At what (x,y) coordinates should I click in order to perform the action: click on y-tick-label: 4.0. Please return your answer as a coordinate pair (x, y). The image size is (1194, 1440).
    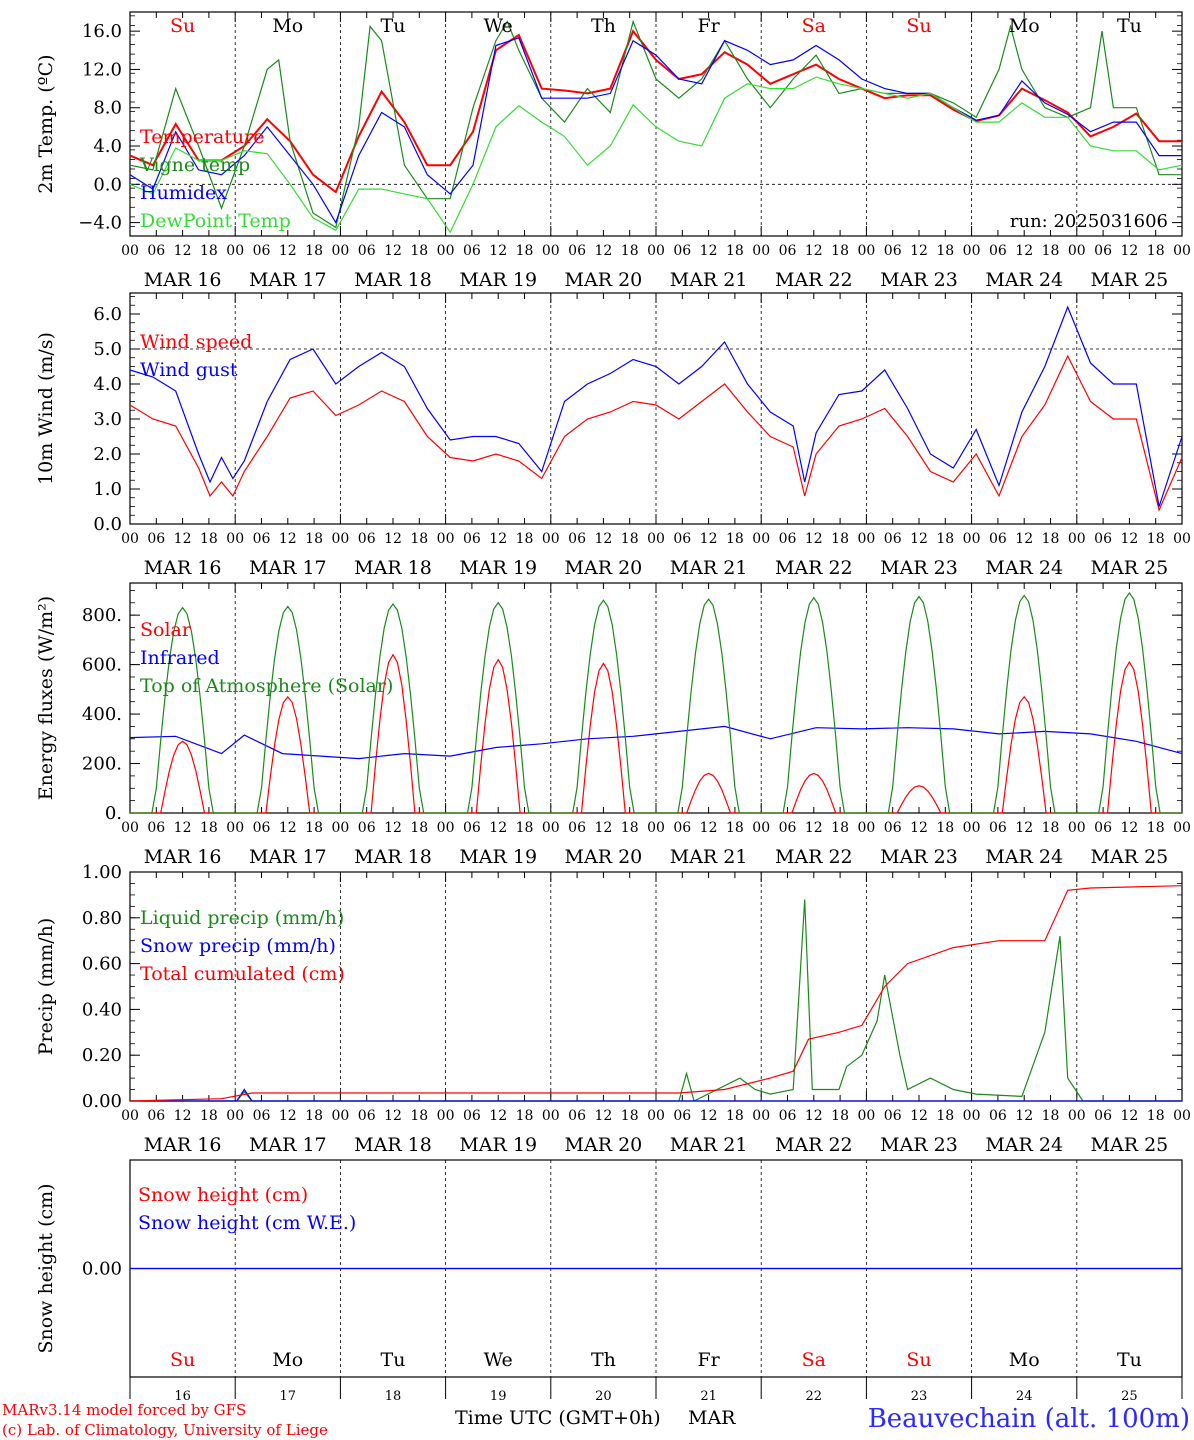
    Looking at the image, I should click on (107, 146).